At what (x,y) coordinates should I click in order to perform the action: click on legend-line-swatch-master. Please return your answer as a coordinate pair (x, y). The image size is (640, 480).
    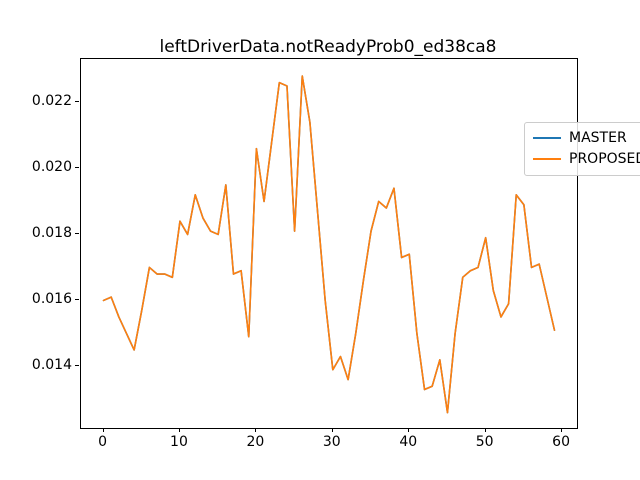
    Looking at the image, I should click on (547, 138).